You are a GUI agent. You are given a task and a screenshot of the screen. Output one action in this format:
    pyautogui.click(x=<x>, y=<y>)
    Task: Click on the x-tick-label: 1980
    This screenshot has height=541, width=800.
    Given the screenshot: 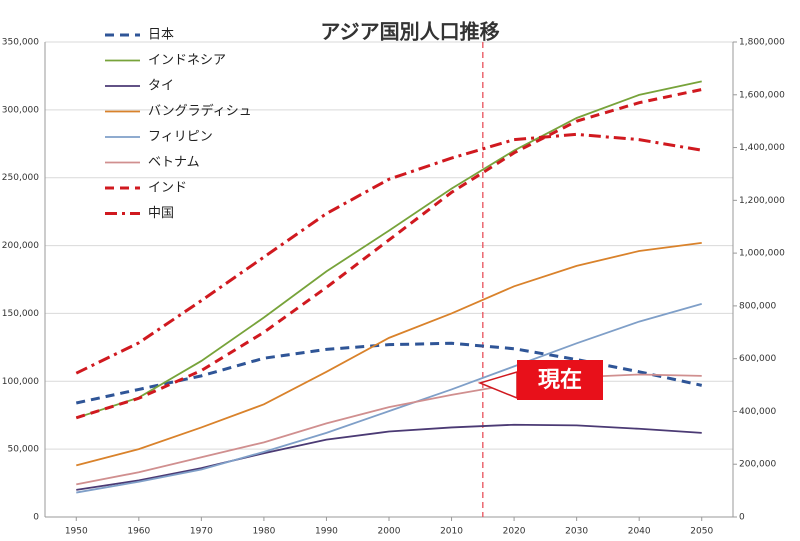 What is the action you would take?
    pyautogui.click(x=263, y=532)
    